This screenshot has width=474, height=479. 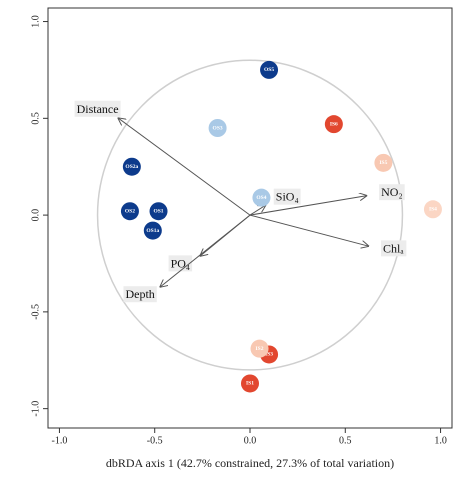 I want to click on sample-label: OS2, so click(x=130, y=211).